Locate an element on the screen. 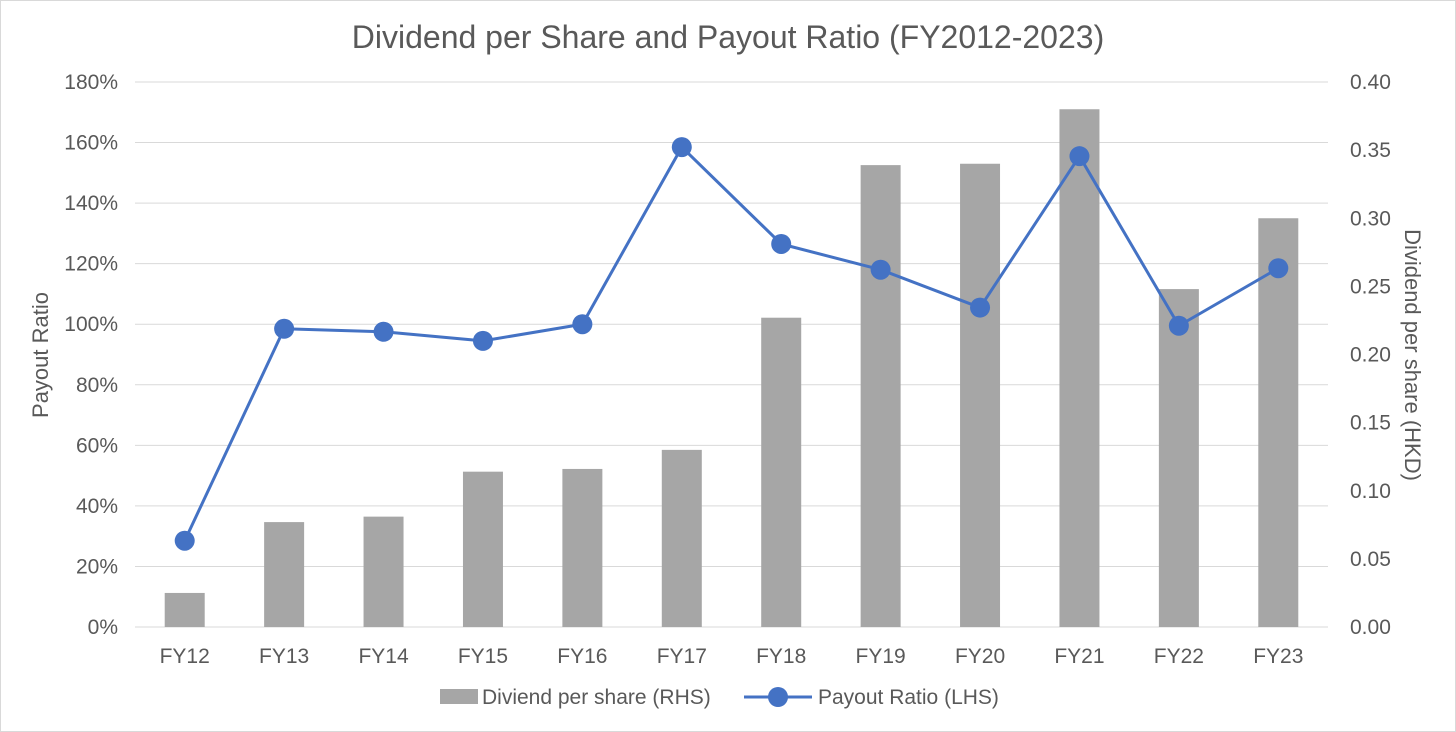 This screenshot has width=1456, height=732. x-tick-label: FY18 is located at coordinates (781, 656).